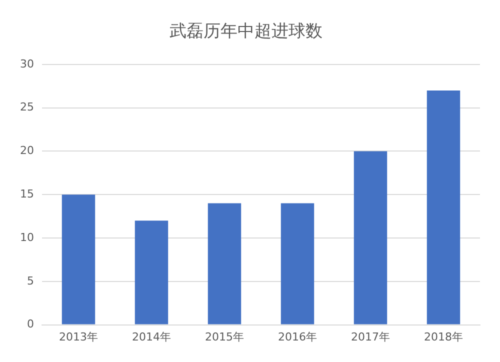 This screenshot has width=500, height=362. I want to click on x-tick-label: 2017年, so click(370, 337).